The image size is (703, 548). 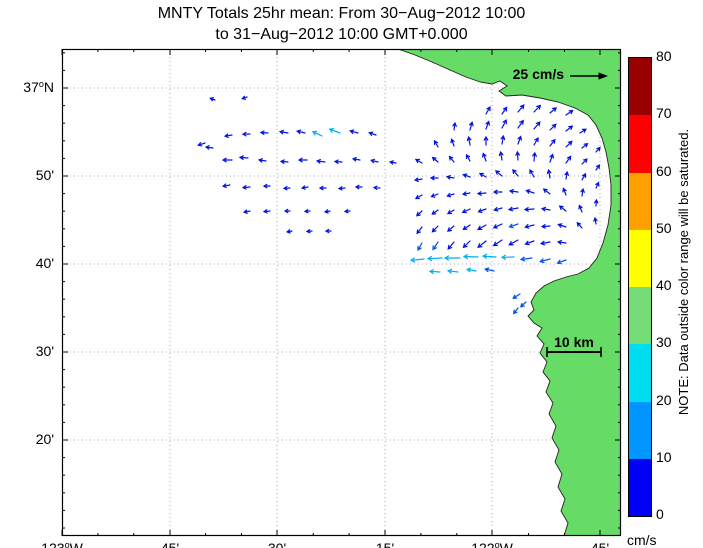 I want to click on y-tick-label: 20', so click(x=44, y=439).